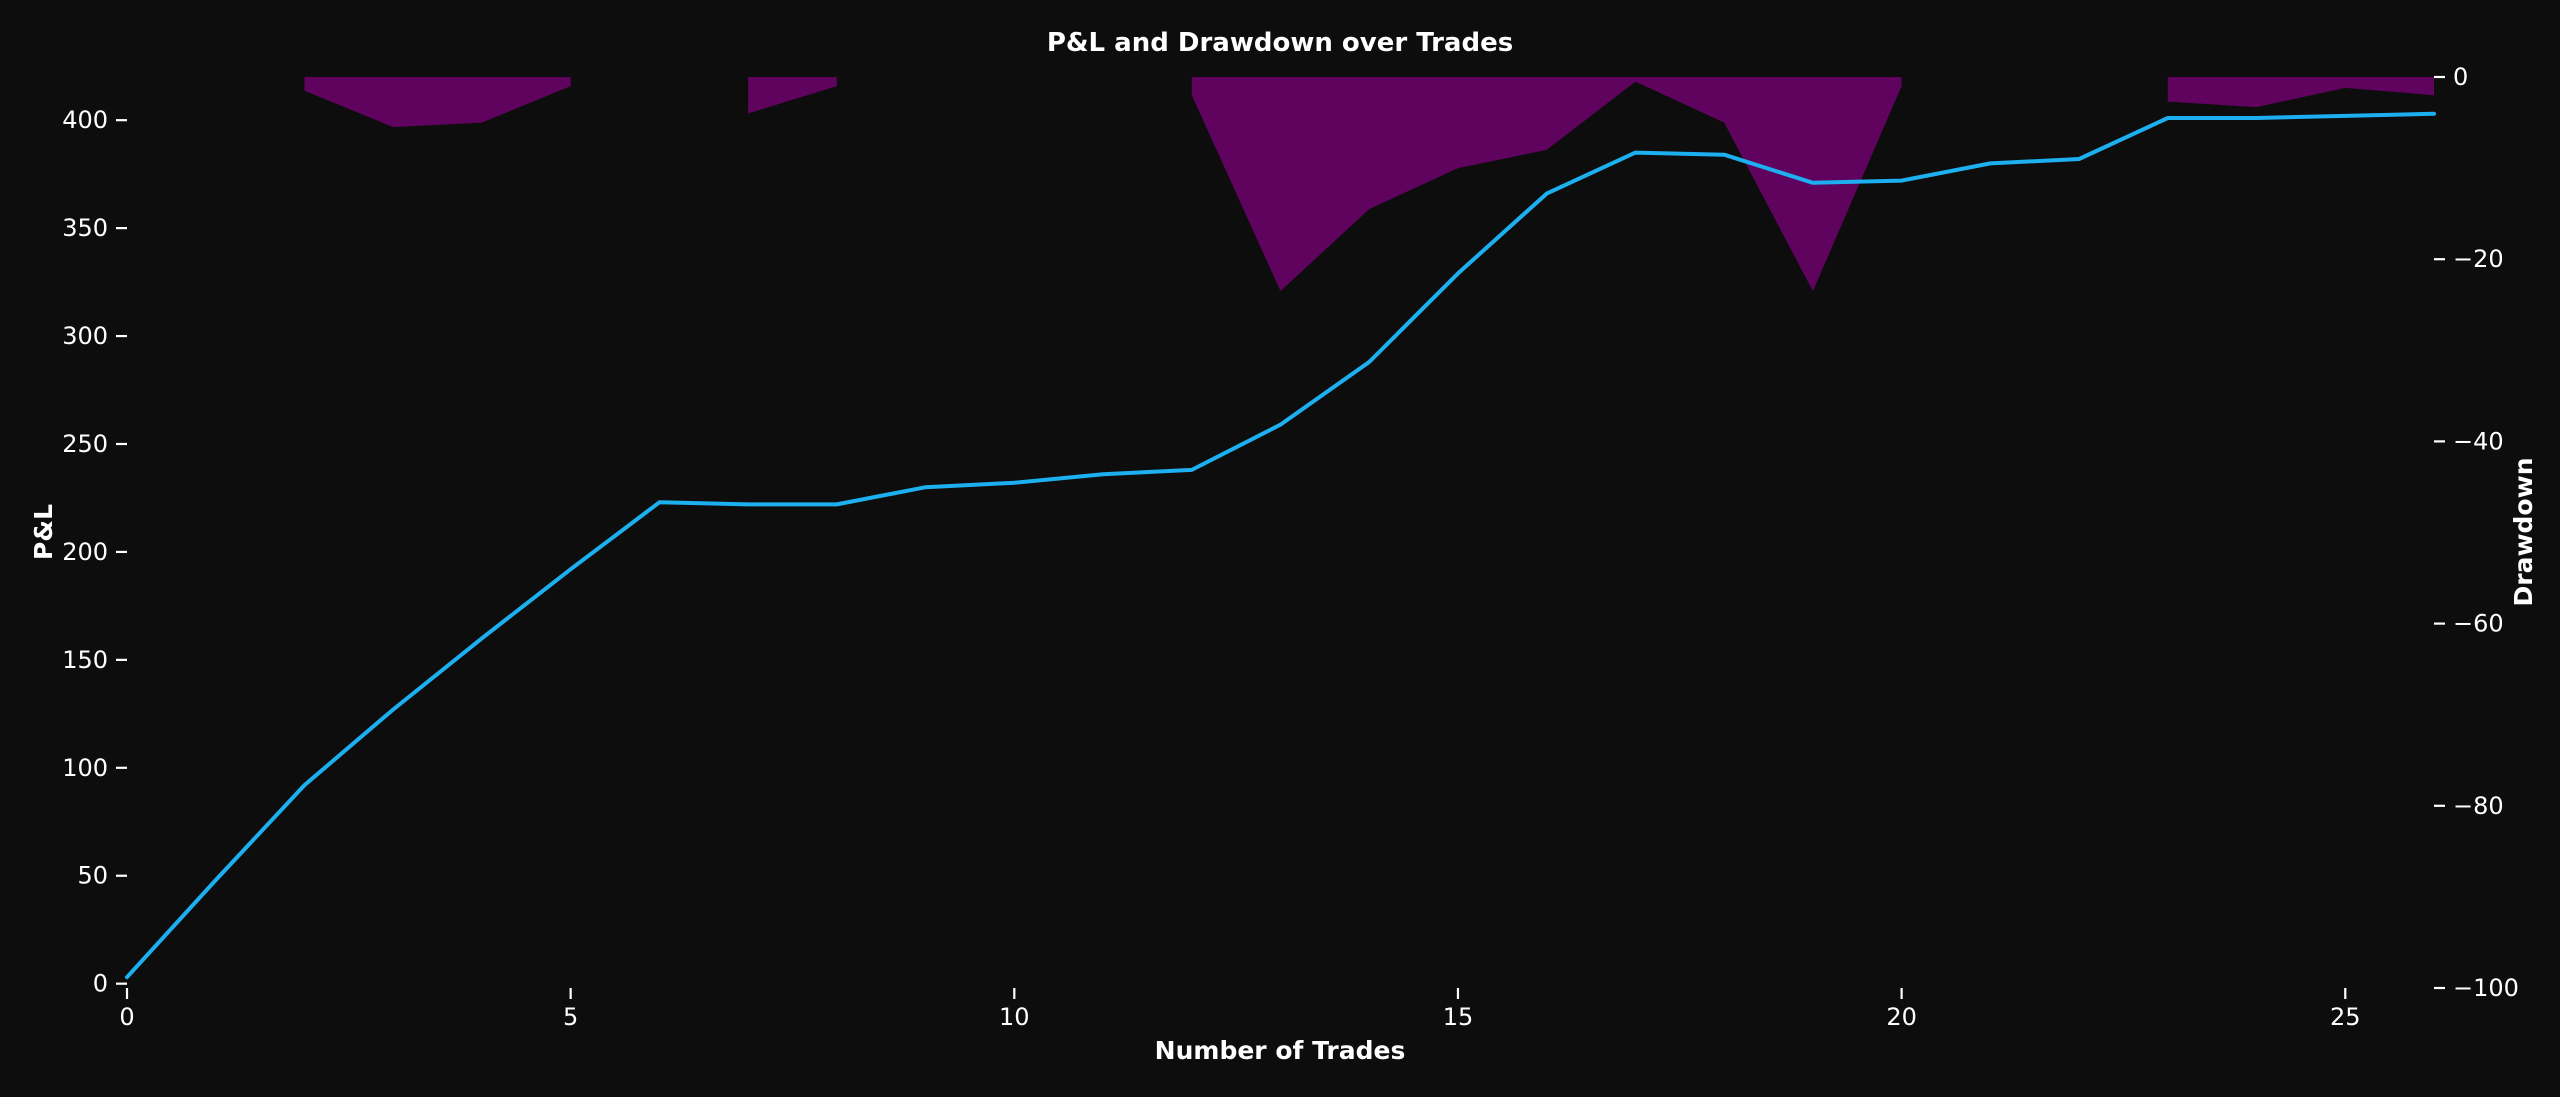 The height and width of the screenshot is (1097, 2560). Describe the element at coordinates (85, 660) in the screenshot. I see `y-tick-label-left: 150` at that location.